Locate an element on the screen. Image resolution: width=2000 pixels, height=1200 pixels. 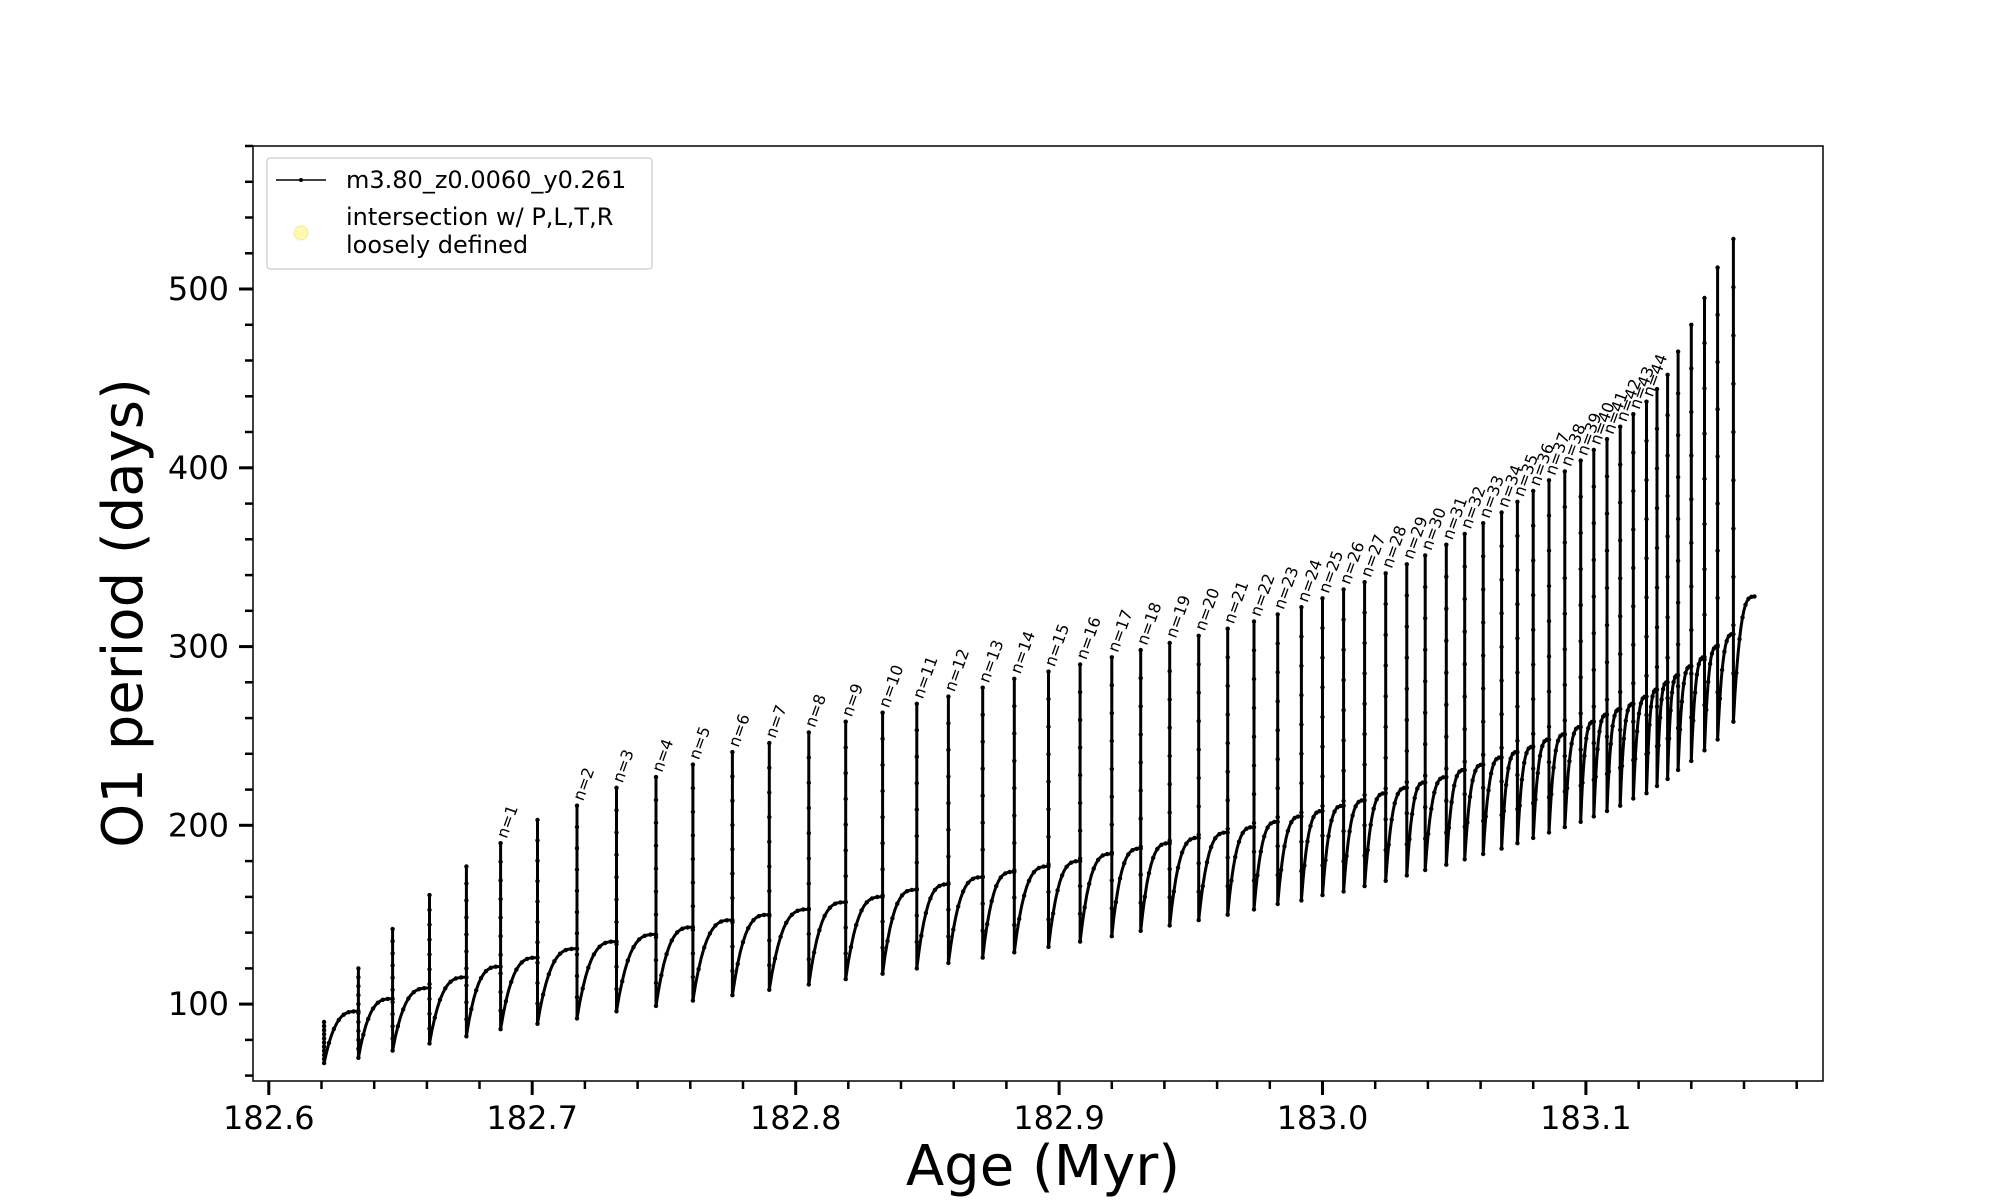
y-tick-label: 300 is located at coordinates (198, 647).